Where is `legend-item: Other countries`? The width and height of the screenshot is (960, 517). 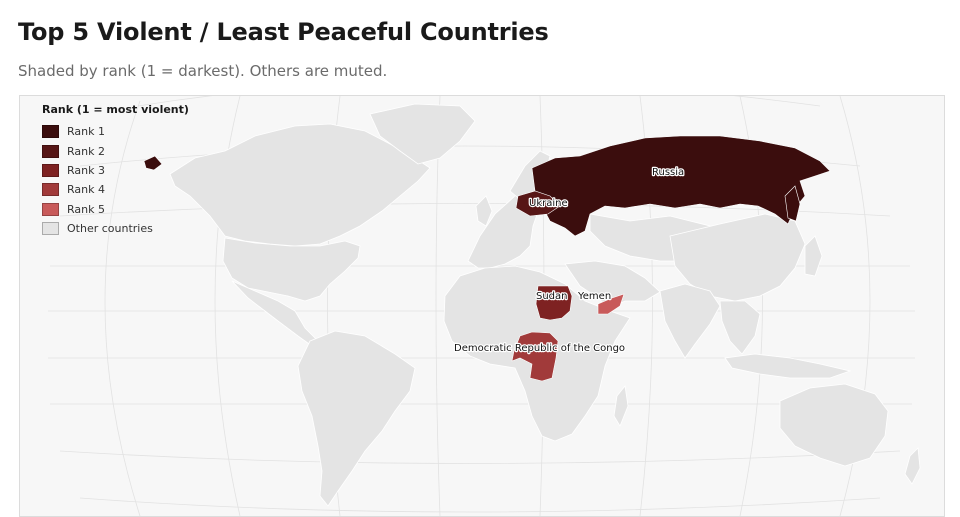
legend-item: Other countries is located at coordinates (115, 228).